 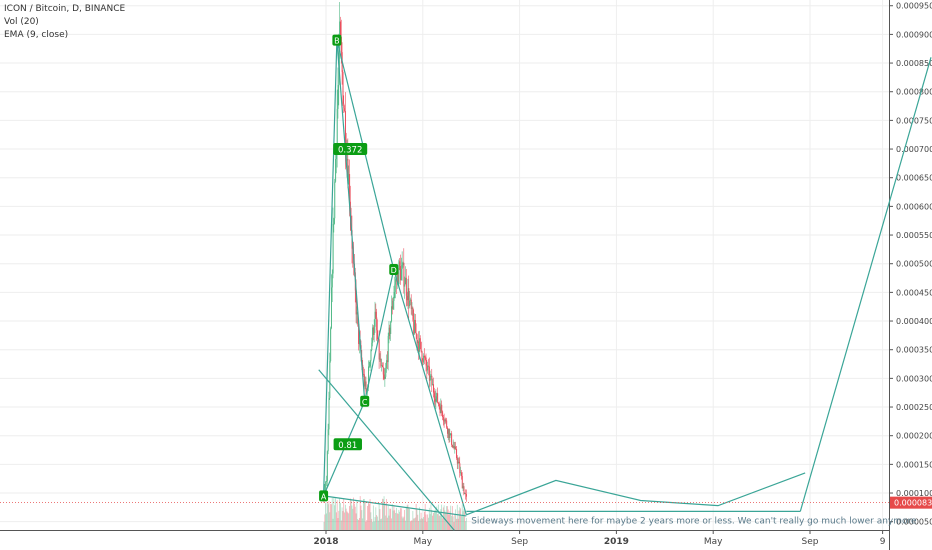 I want to click on legend-symbol: ICON / Bitcoin, D, BINANCE, so click(x=65, y=9).